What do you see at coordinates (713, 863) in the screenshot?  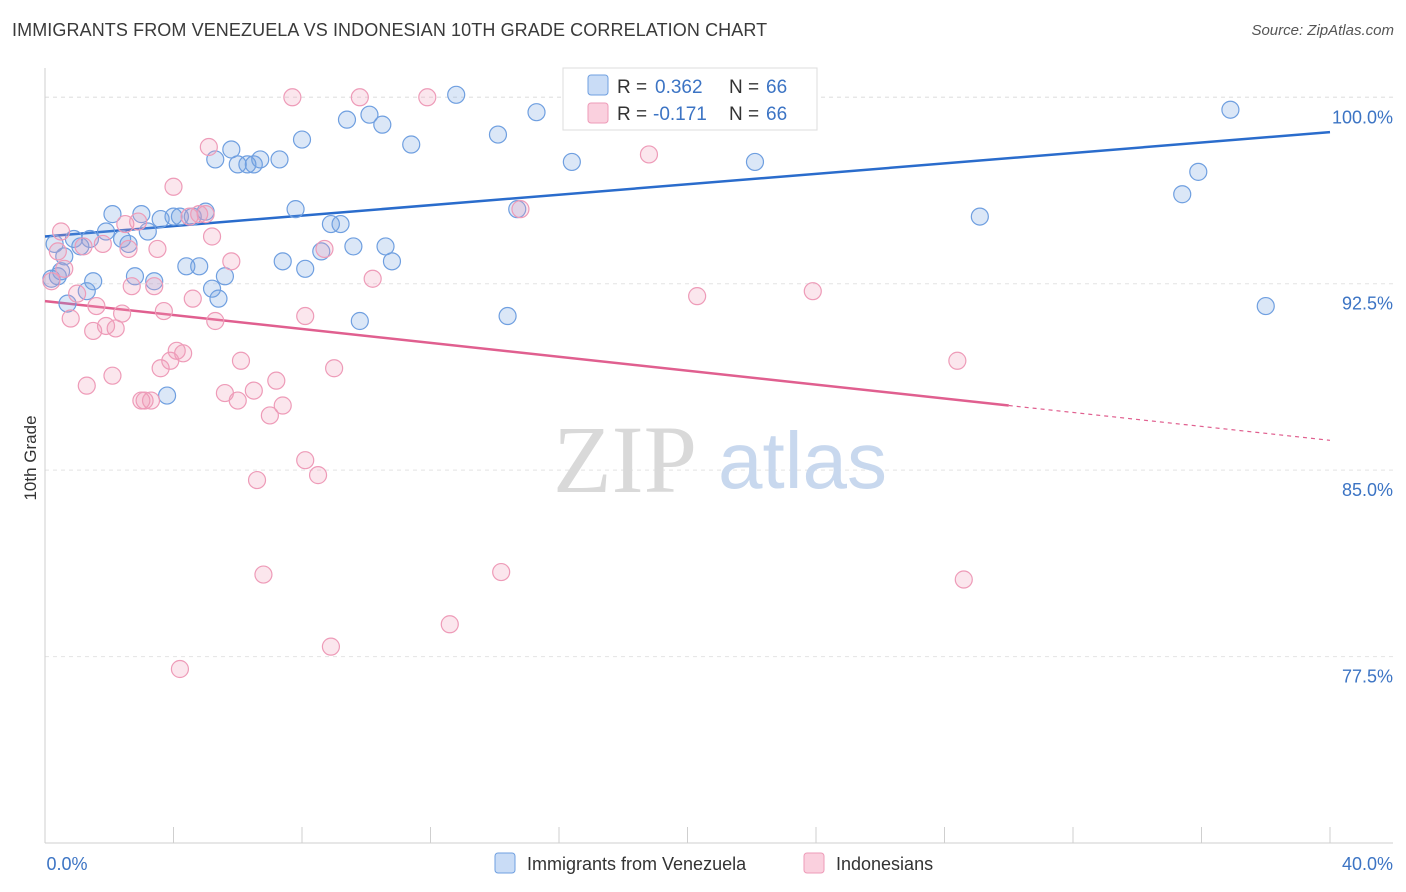 I see `series-legend: Immigrants from Venezuela Indonesians` at bounding box center [713, 863].